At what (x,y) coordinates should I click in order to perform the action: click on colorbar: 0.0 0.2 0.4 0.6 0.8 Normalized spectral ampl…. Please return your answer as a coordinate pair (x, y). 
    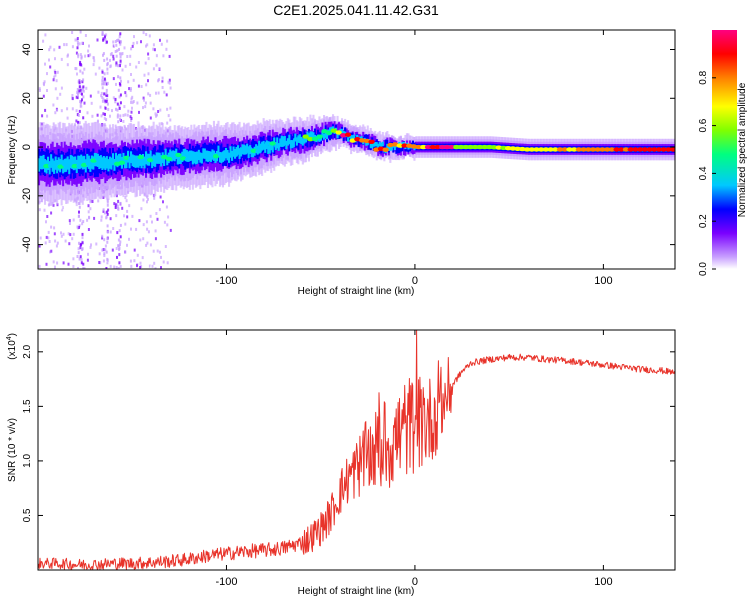
    Looking at the image, I should click on (723, 153).